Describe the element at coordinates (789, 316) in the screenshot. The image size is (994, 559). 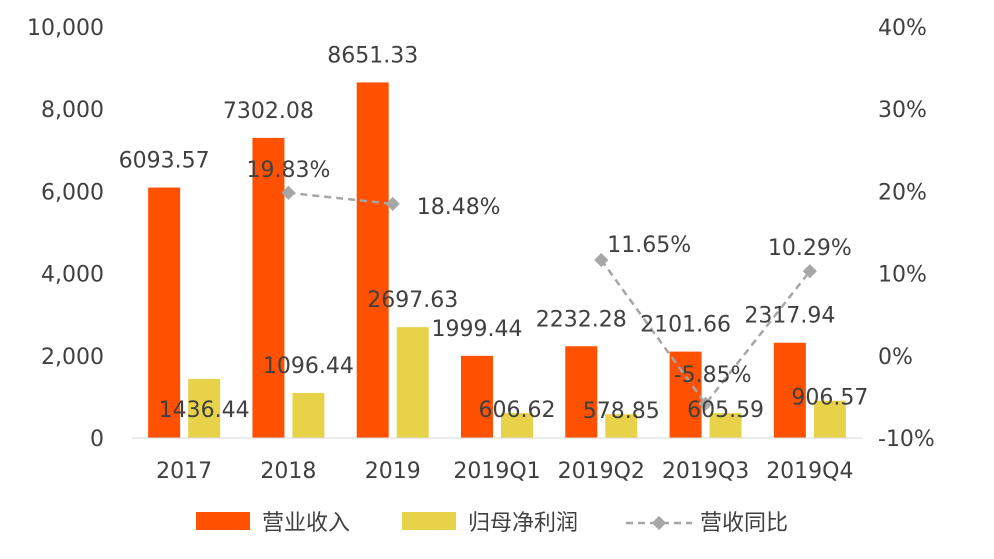
I see `revenue-value-label: 2317.94` at that location.